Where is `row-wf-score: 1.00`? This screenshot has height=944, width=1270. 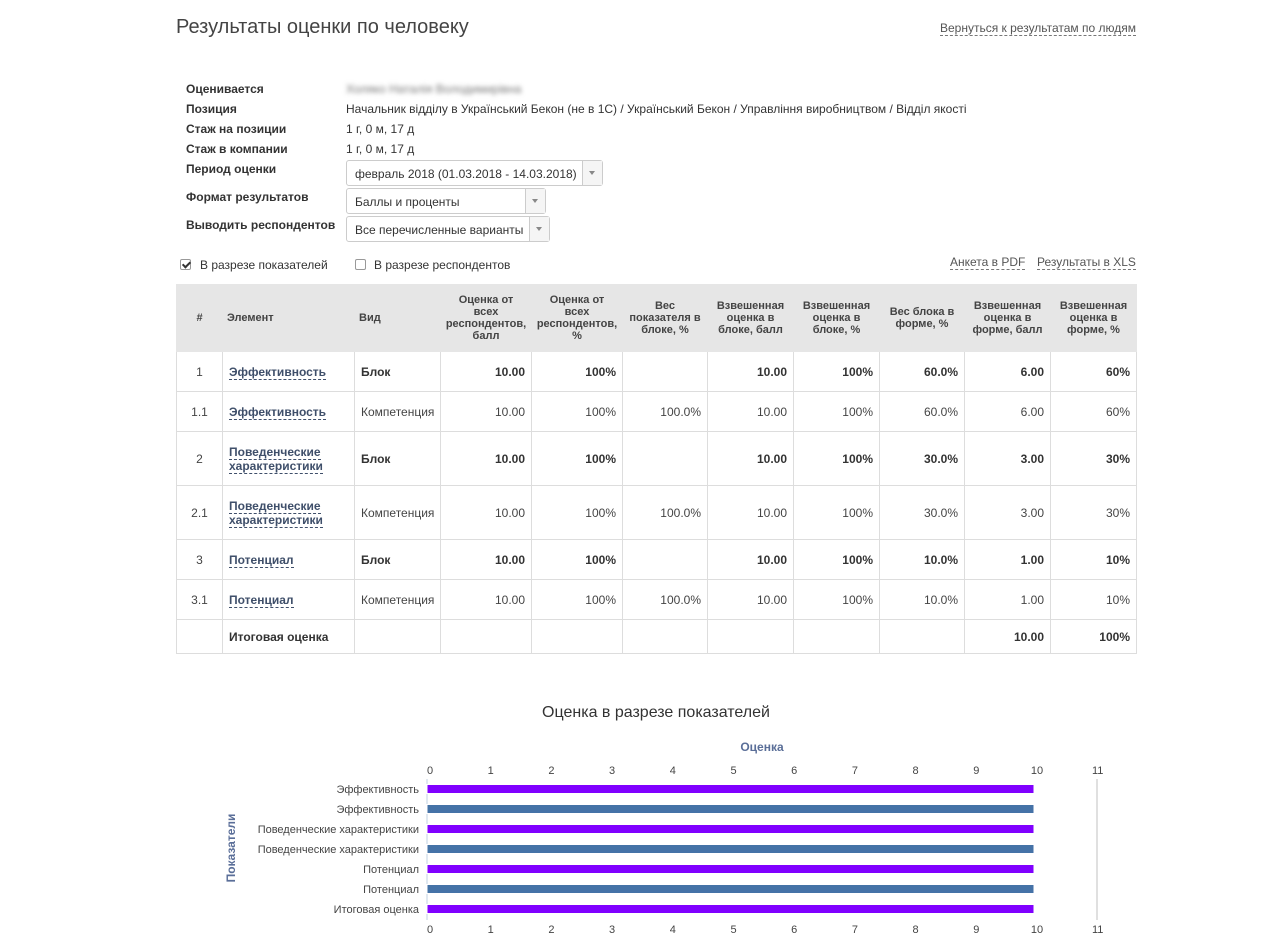 row-wf-score: 1.00 is located at coordinates (1007, 559).